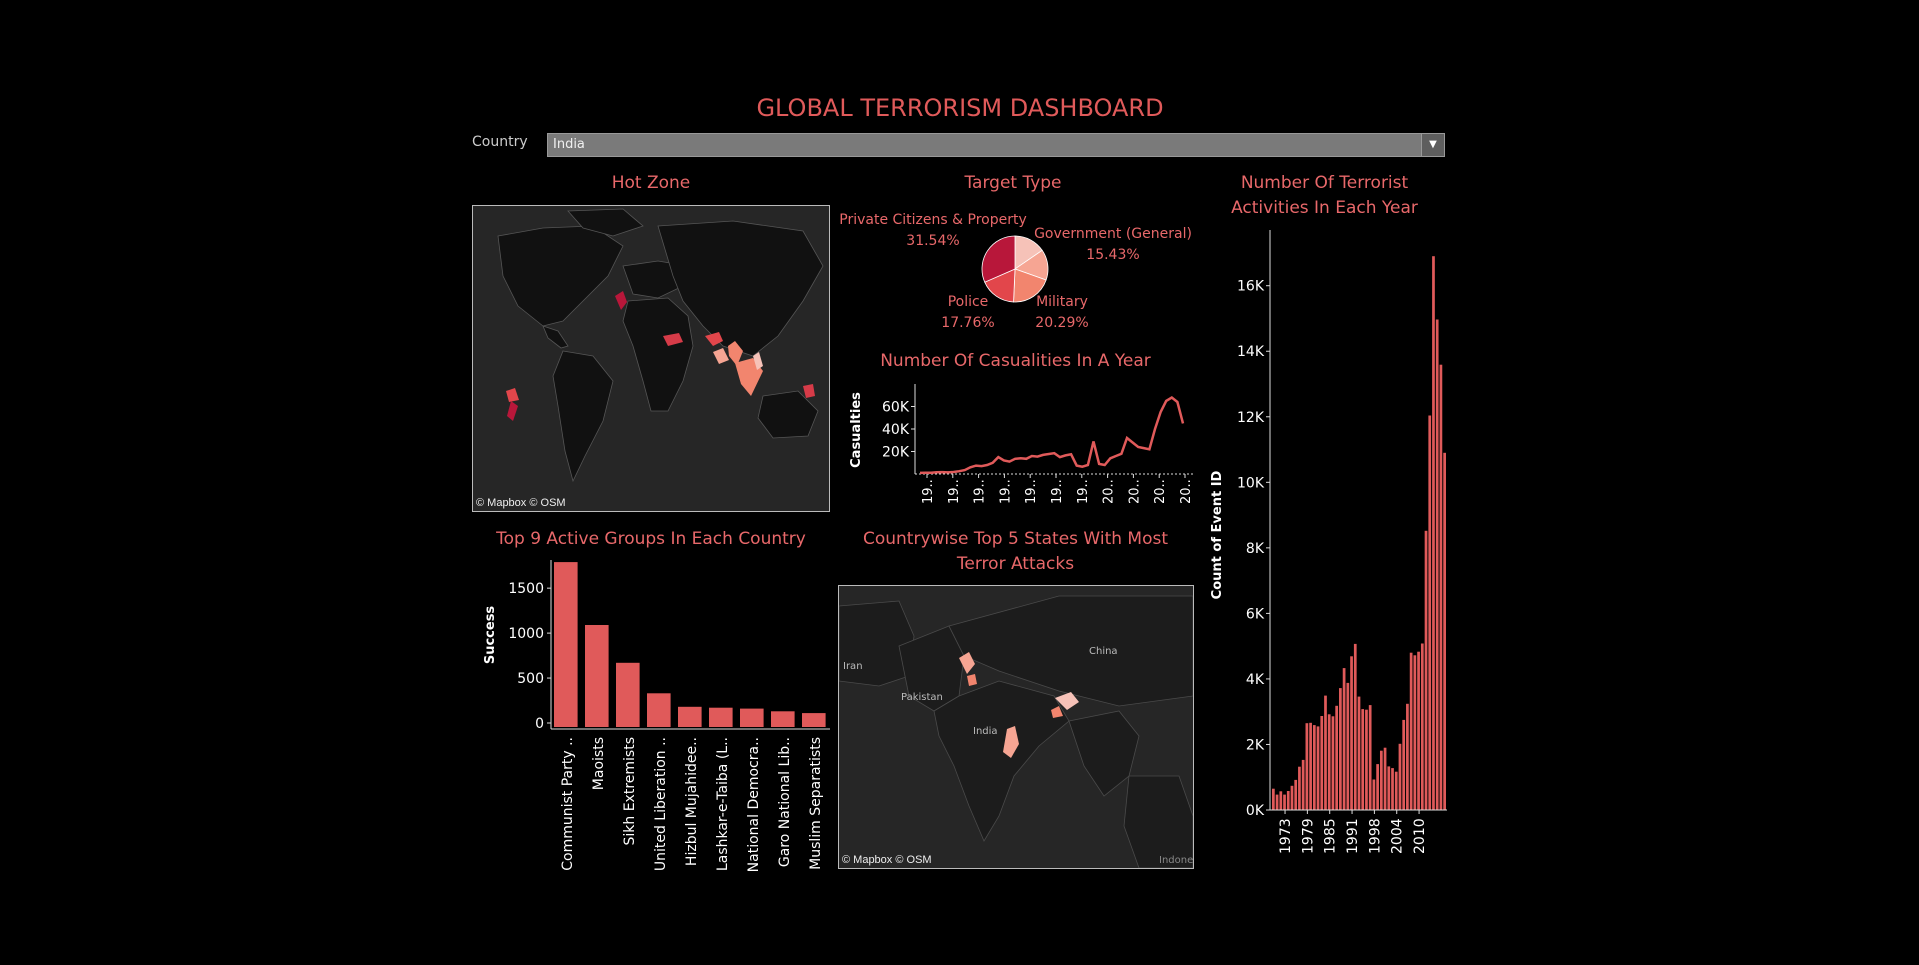 The height and width of the screenshot is (965, 1919). Describe the element at coordinates (856, 430) in the screenshot. I see `casualties-ylabel: Casualties` at that location.